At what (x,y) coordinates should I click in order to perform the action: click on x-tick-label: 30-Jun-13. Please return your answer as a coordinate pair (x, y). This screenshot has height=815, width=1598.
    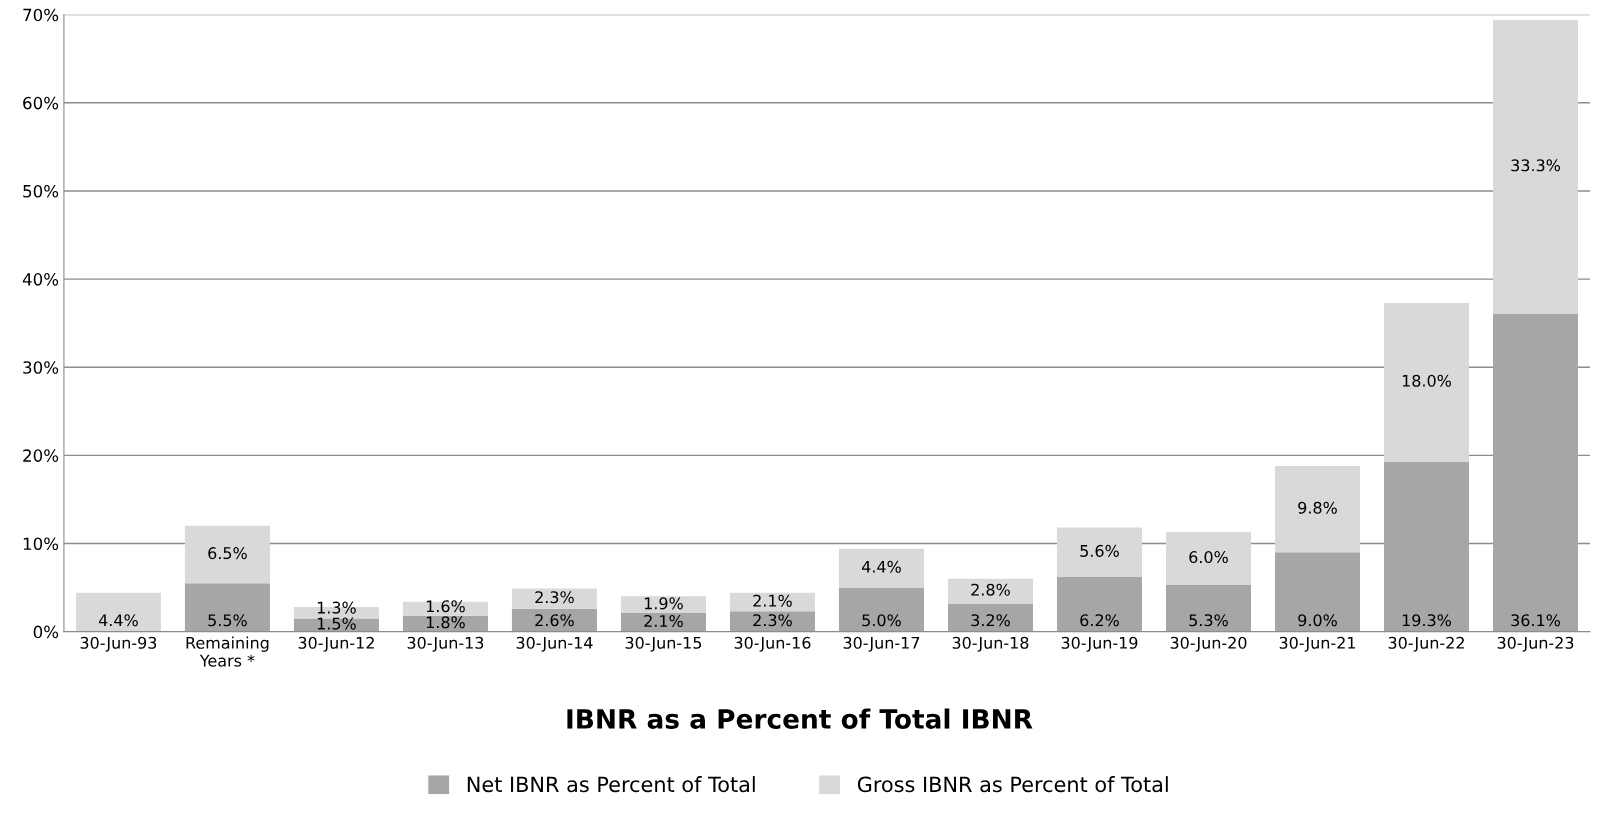
    Looking at the image, I should click on (445, 644).